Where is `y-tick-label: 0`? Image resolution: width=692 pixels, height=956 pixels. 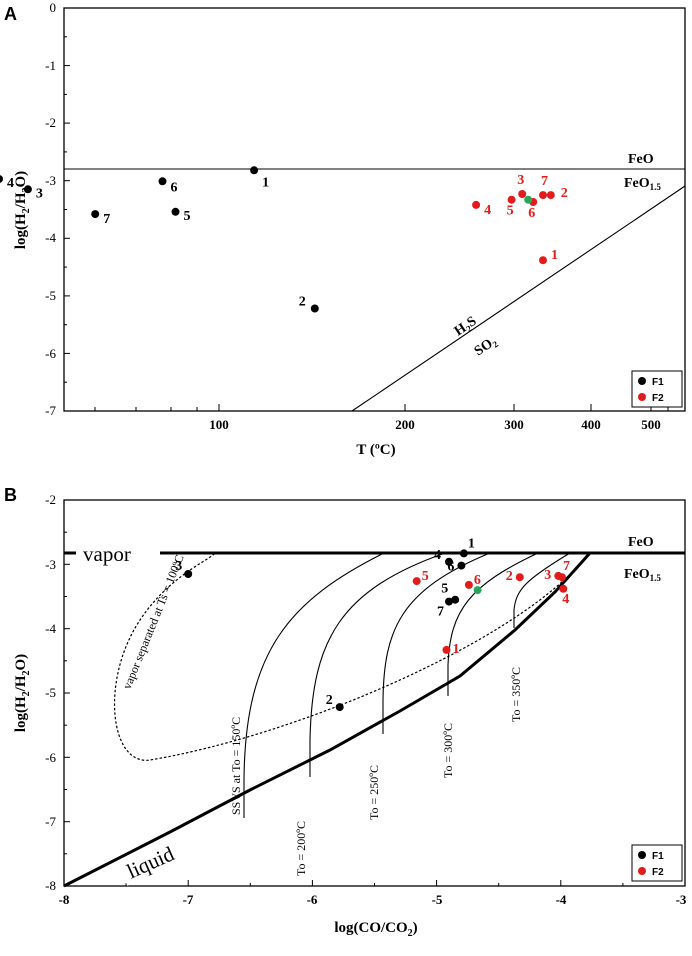
y-tick-label: 0 is located at coordinates (53, 7).